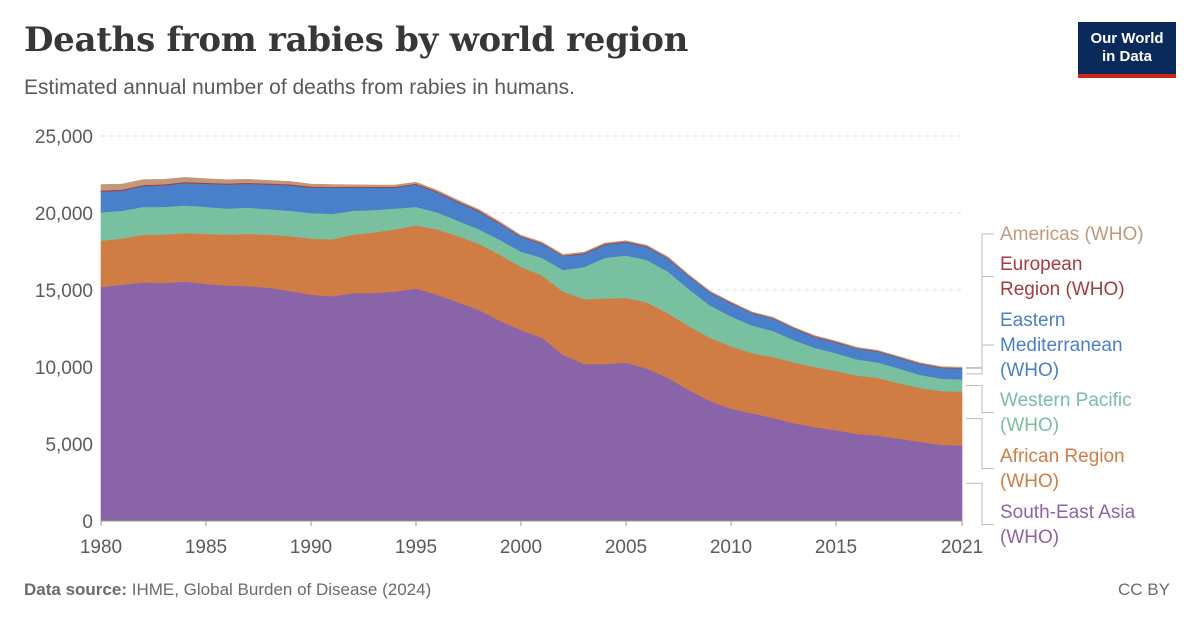  Describe the element at coordinates (1062, 456) in the screenshot. I see `legend-label-line: African Region` at that location.